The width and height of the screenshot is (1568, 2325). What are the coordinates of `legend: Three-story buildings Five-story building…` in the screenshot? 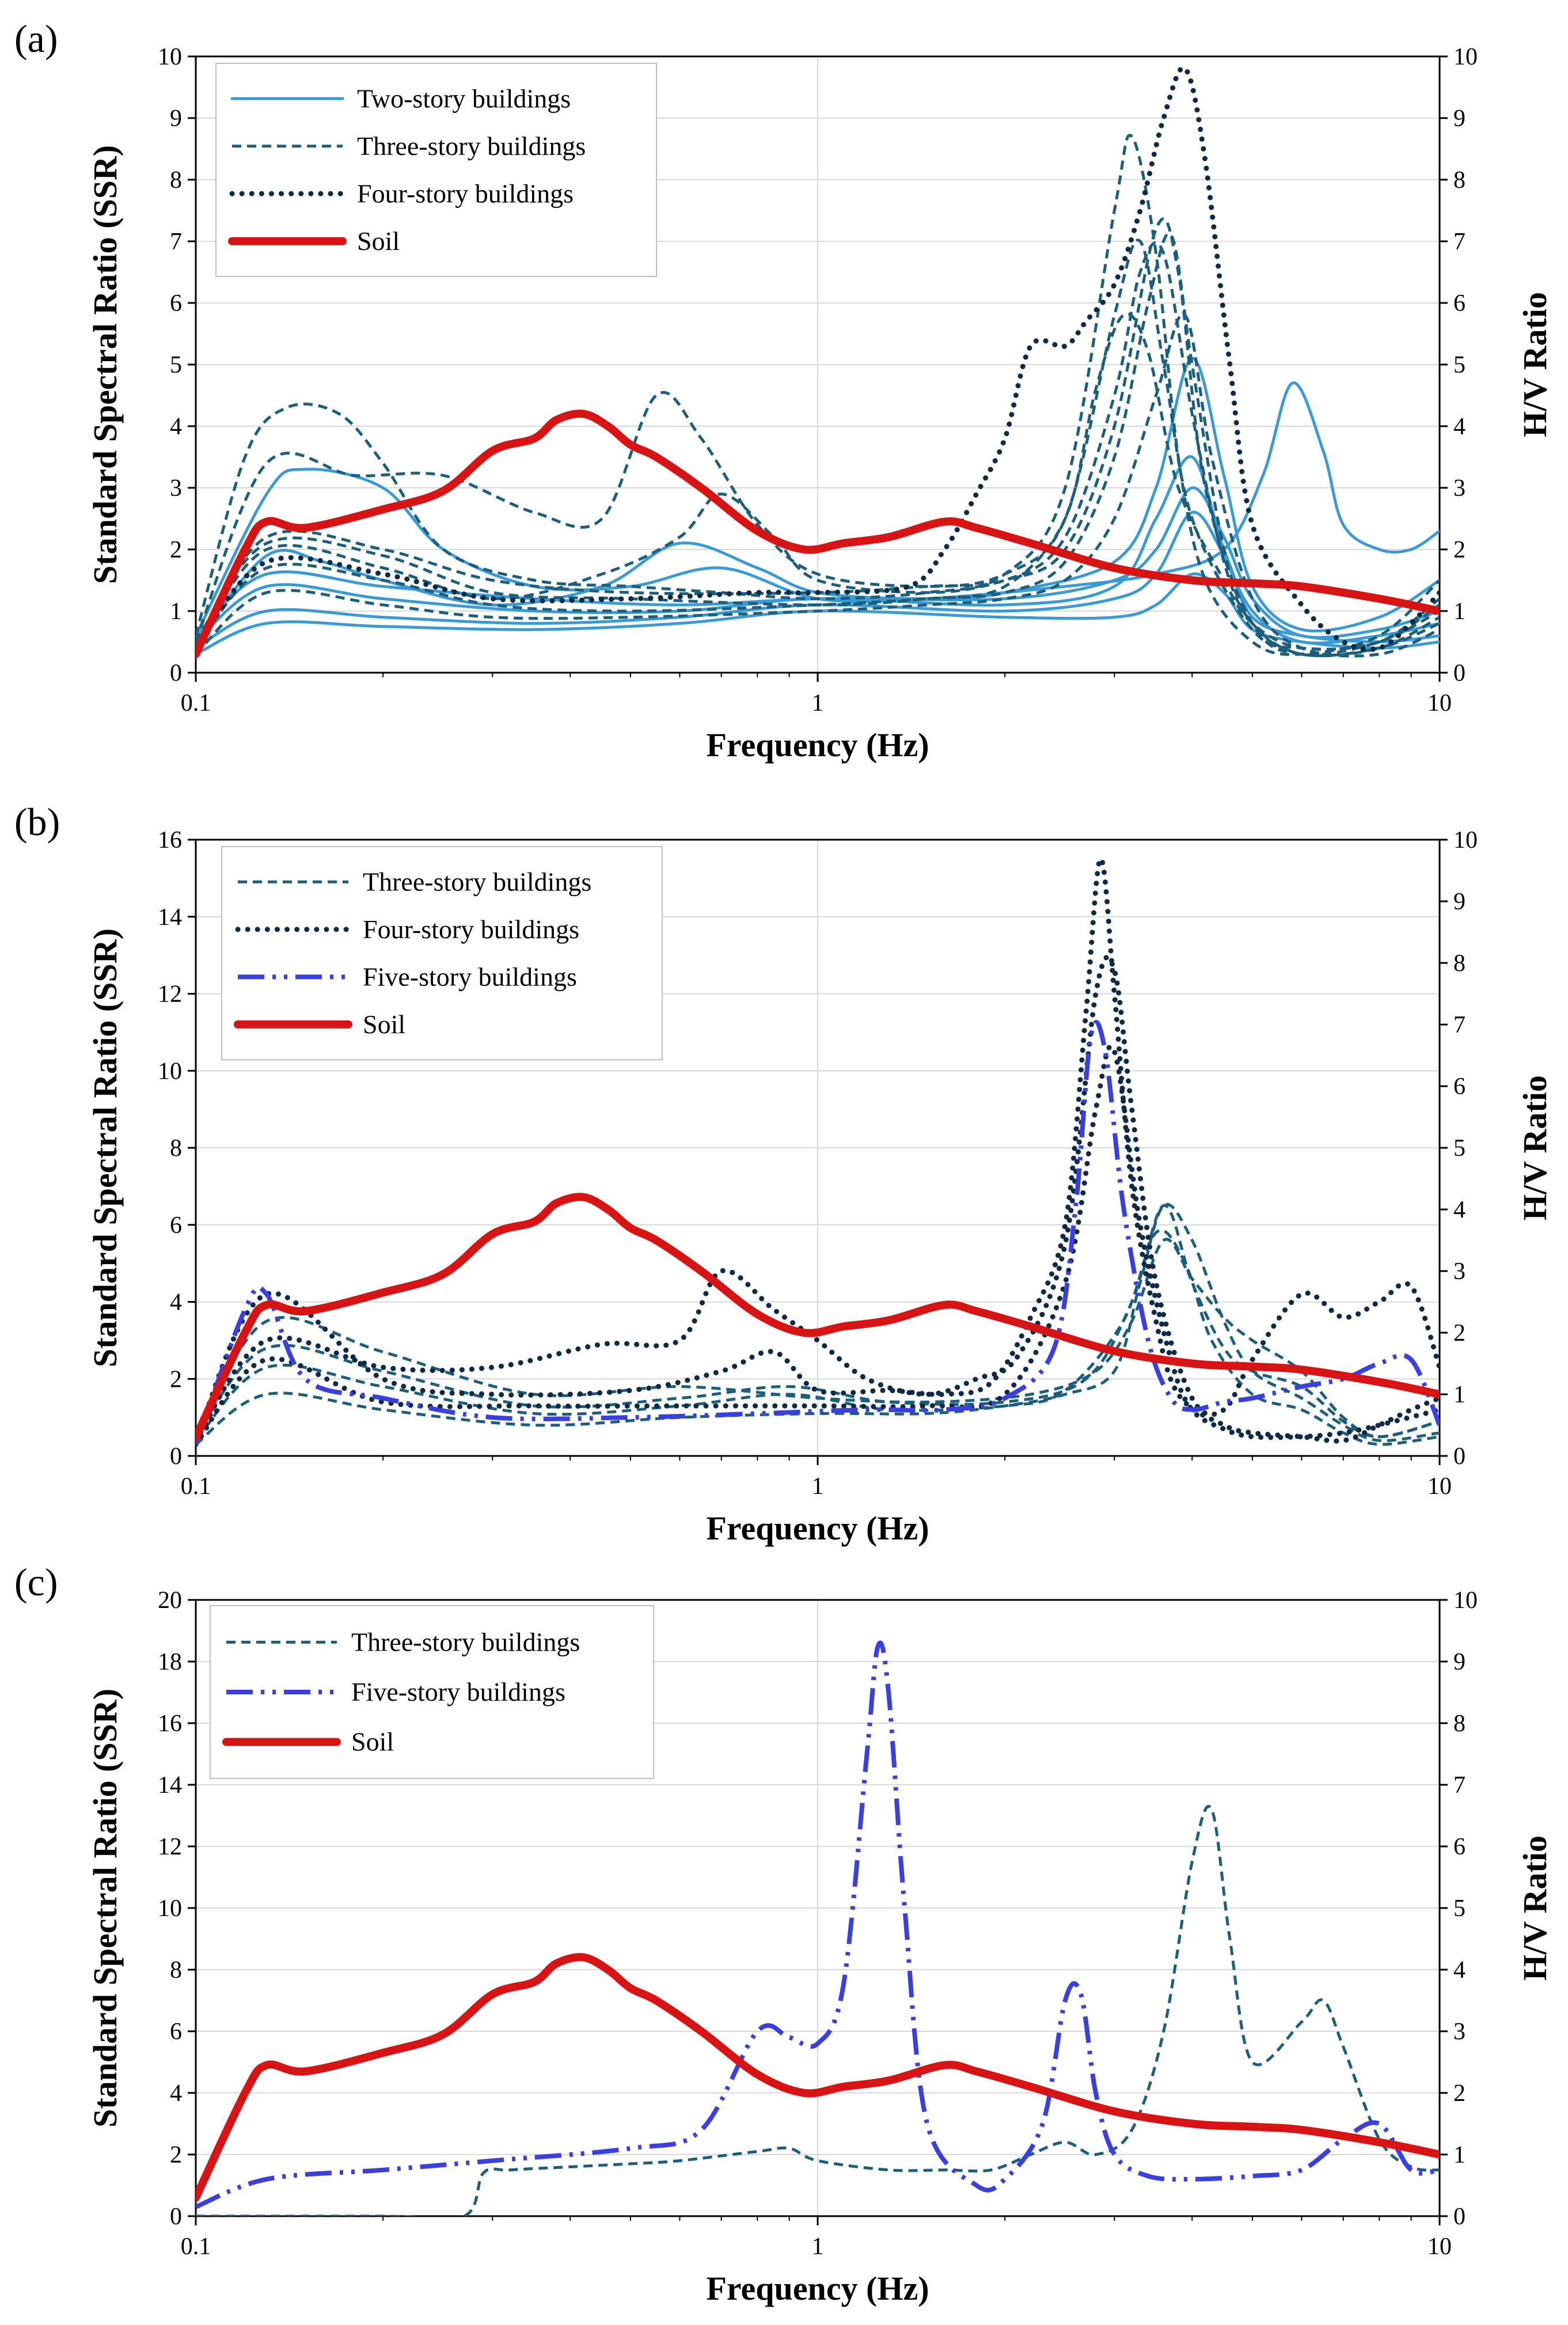 It's located at (432, 1692).